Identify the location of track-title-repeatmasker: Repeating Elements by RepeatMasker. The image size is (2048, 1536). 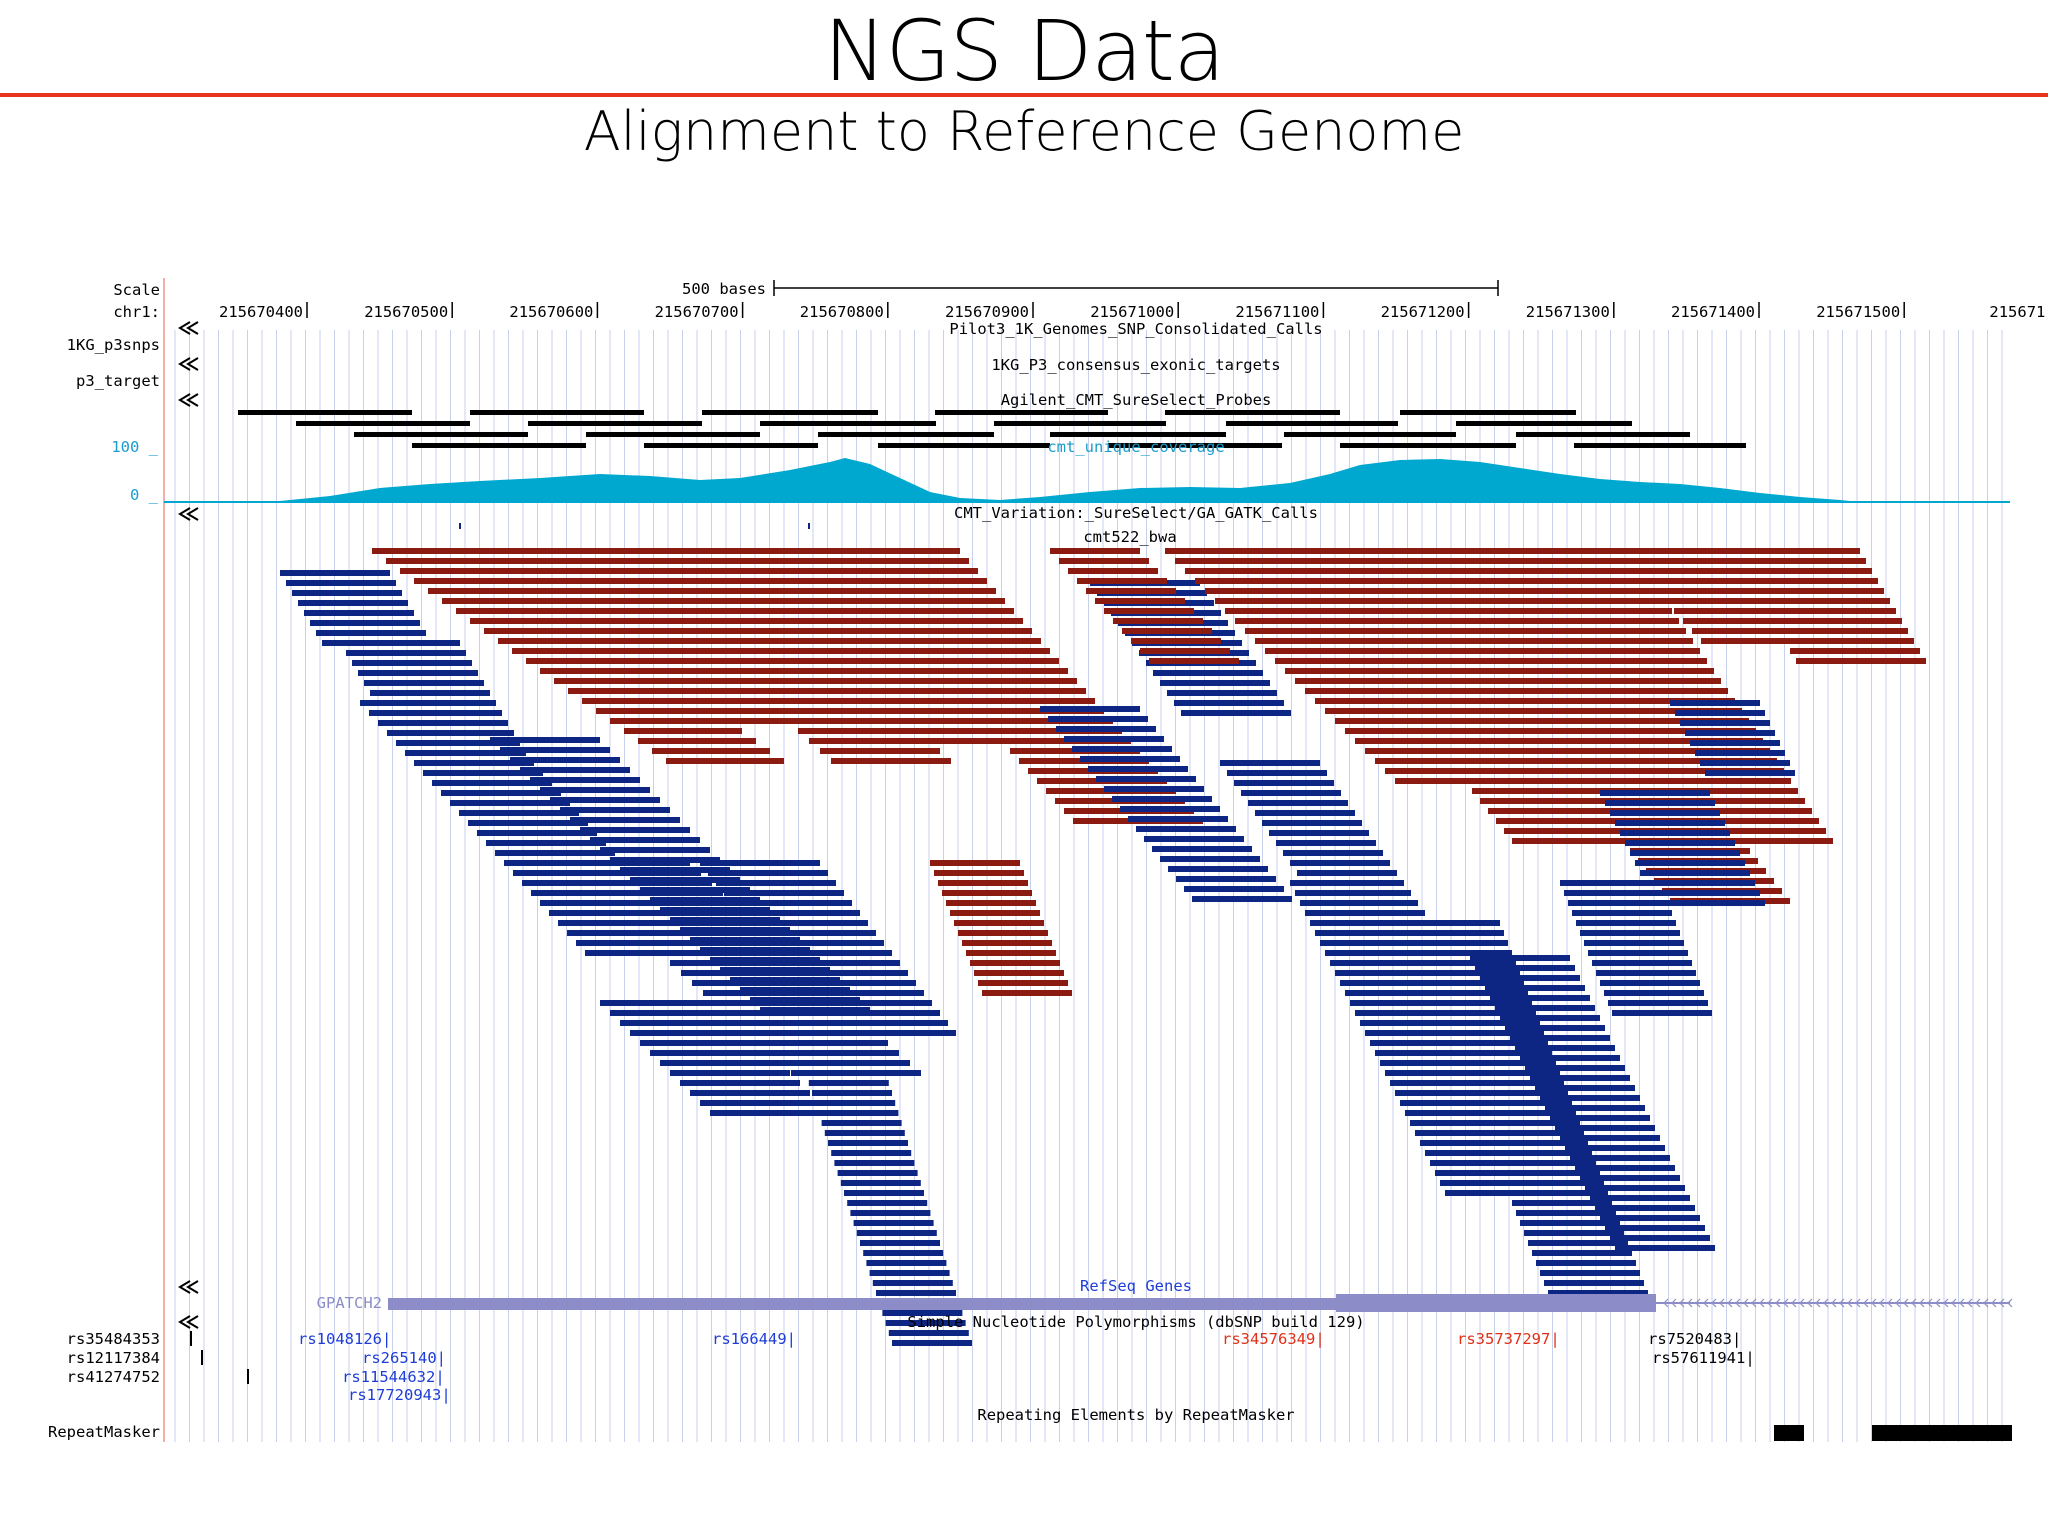
(1135, 1415).